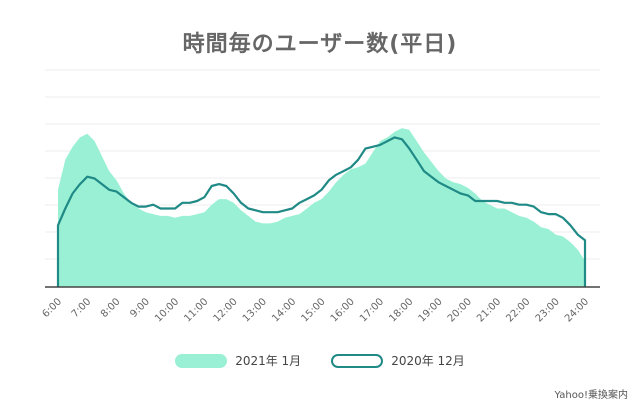 Image resolution: width=640 pixels, height=405 pixels. What do you see at coordinates (489, 310) in the screenshot?
I see `x-tick-label: 21:00` at bounding box center [489, 310].